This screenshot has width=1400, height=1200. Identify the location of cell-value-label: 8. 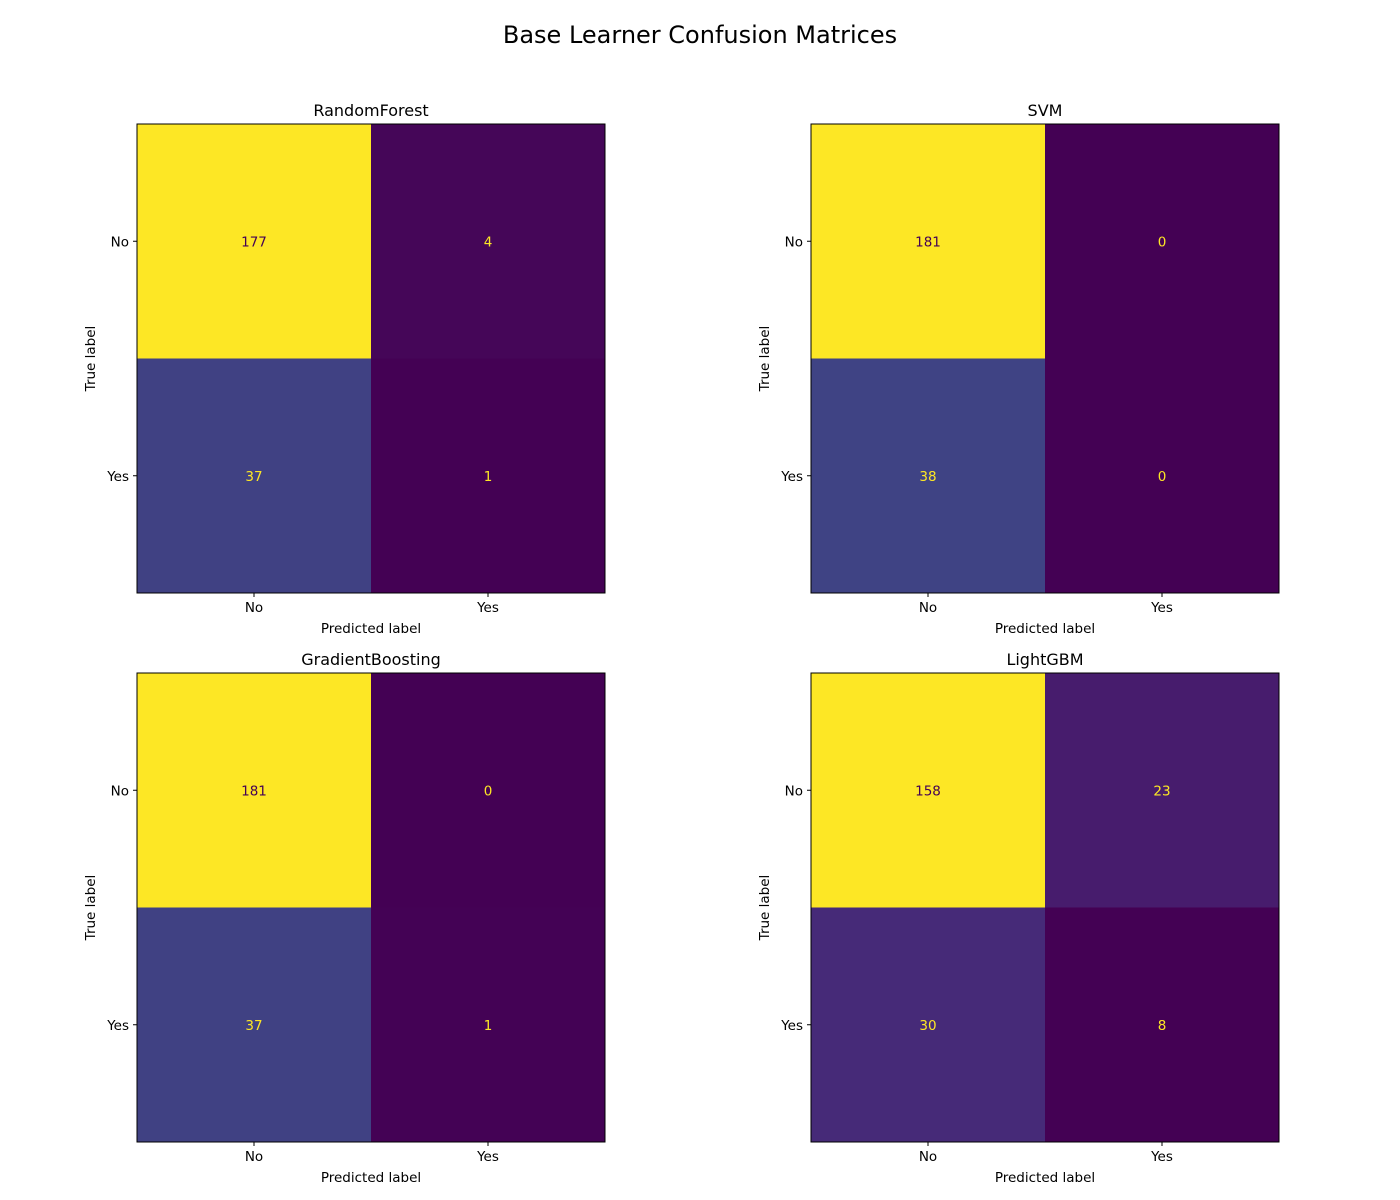
(1162, 1026).